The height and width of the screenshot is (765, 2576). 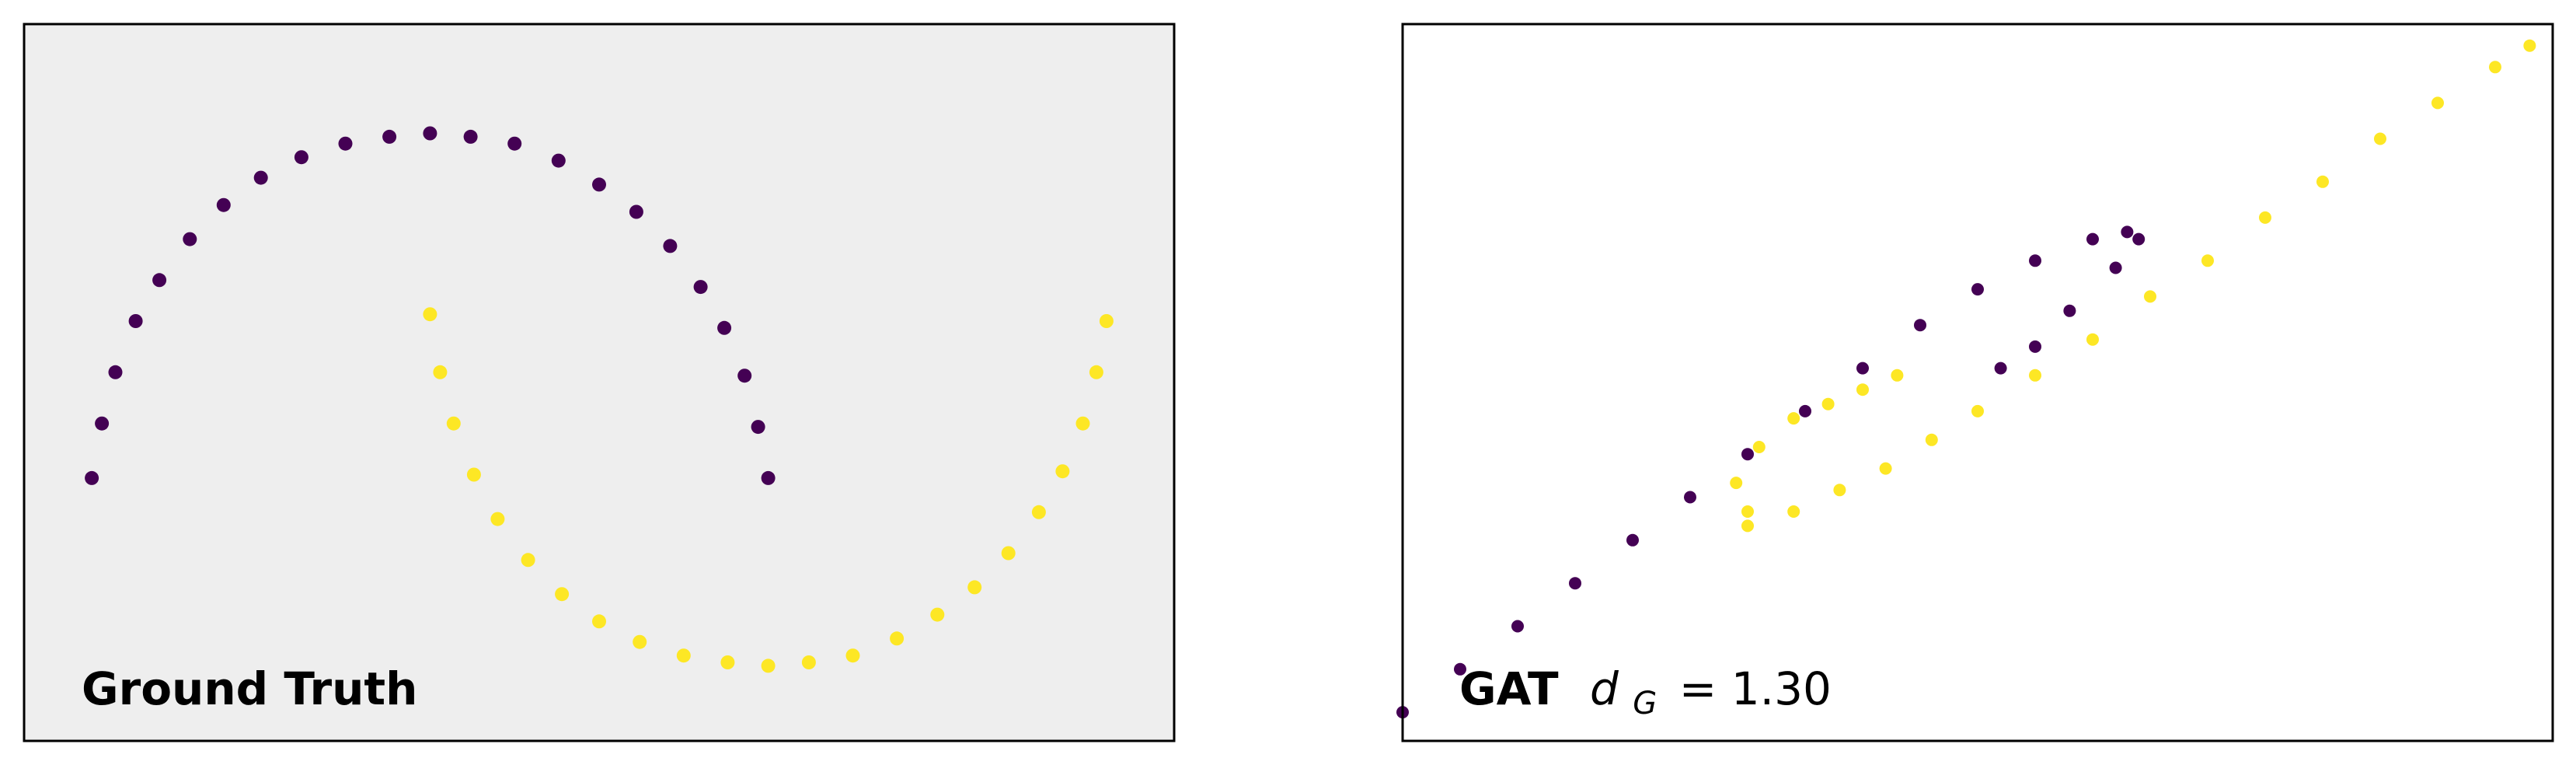 What do you see at coordinates (1756, 688) in the screenshot?
I see `metric-value: = 1.30` at bounding box center [1756, 688].